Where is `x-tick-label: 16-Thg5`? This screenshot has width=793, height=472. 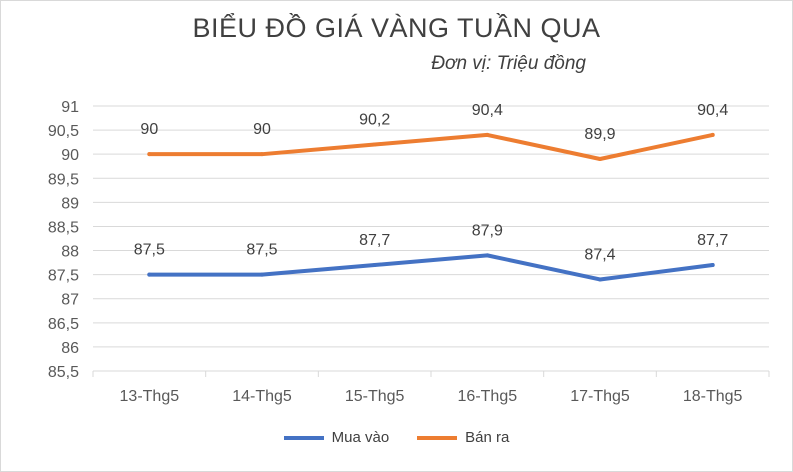
x-tick-label: 16-Thg5 is located at coordinates (488, 396).